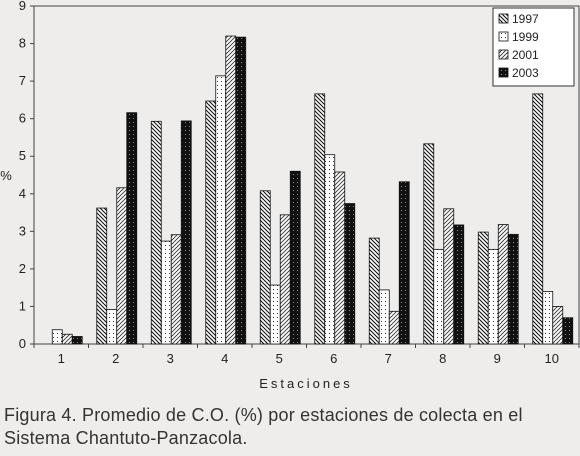  What do you see at coordinates (503, 36) in the screenshot?
I see `legend-swatch-1999` at bounding box center [503, 36].